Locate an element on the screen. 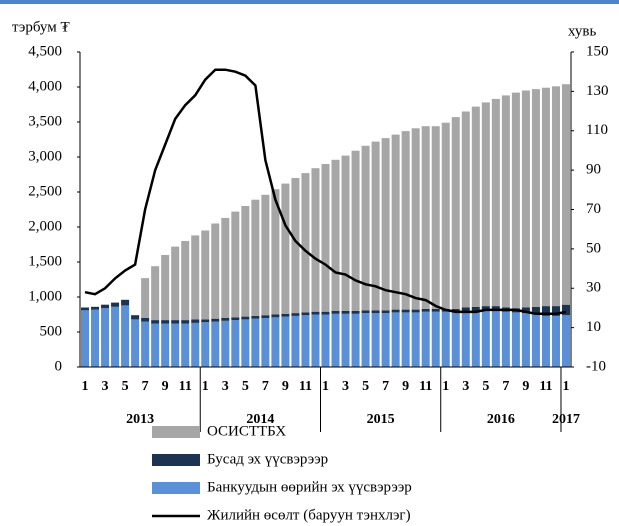  year-label: 2013 is located at coordinates (140, 419).